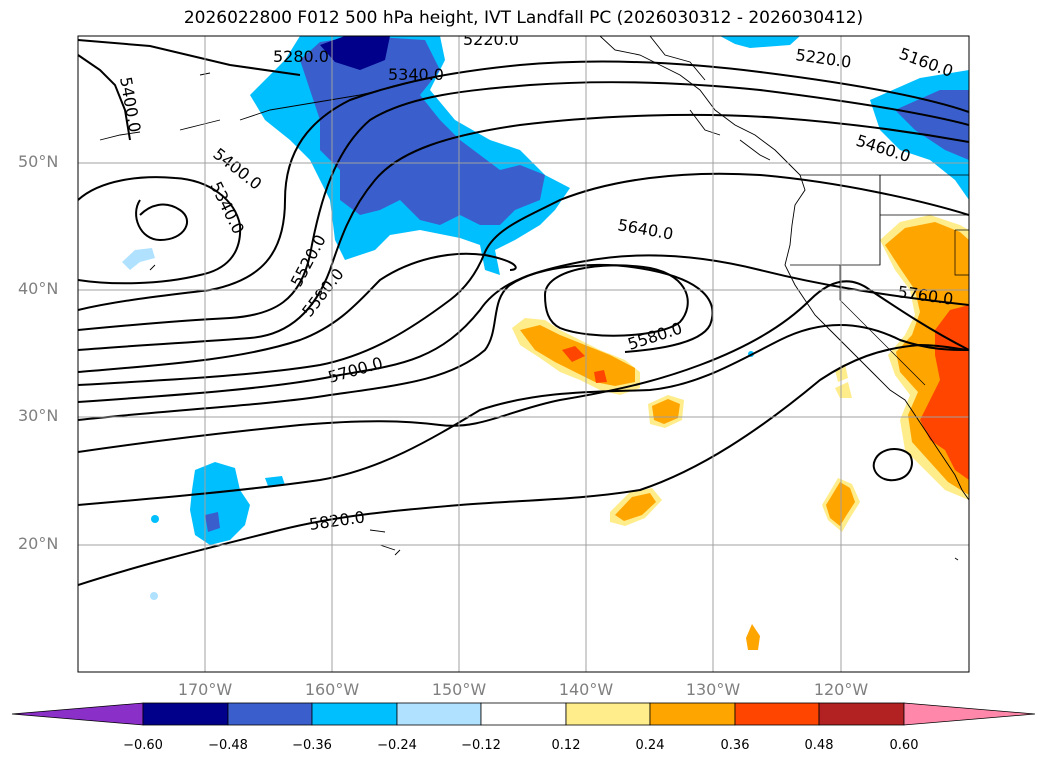  What do you see at coordinates (904, 745) in the screenshot?
I see `colorbar-tick-label: 0.60` at bounding box center [904, 745].